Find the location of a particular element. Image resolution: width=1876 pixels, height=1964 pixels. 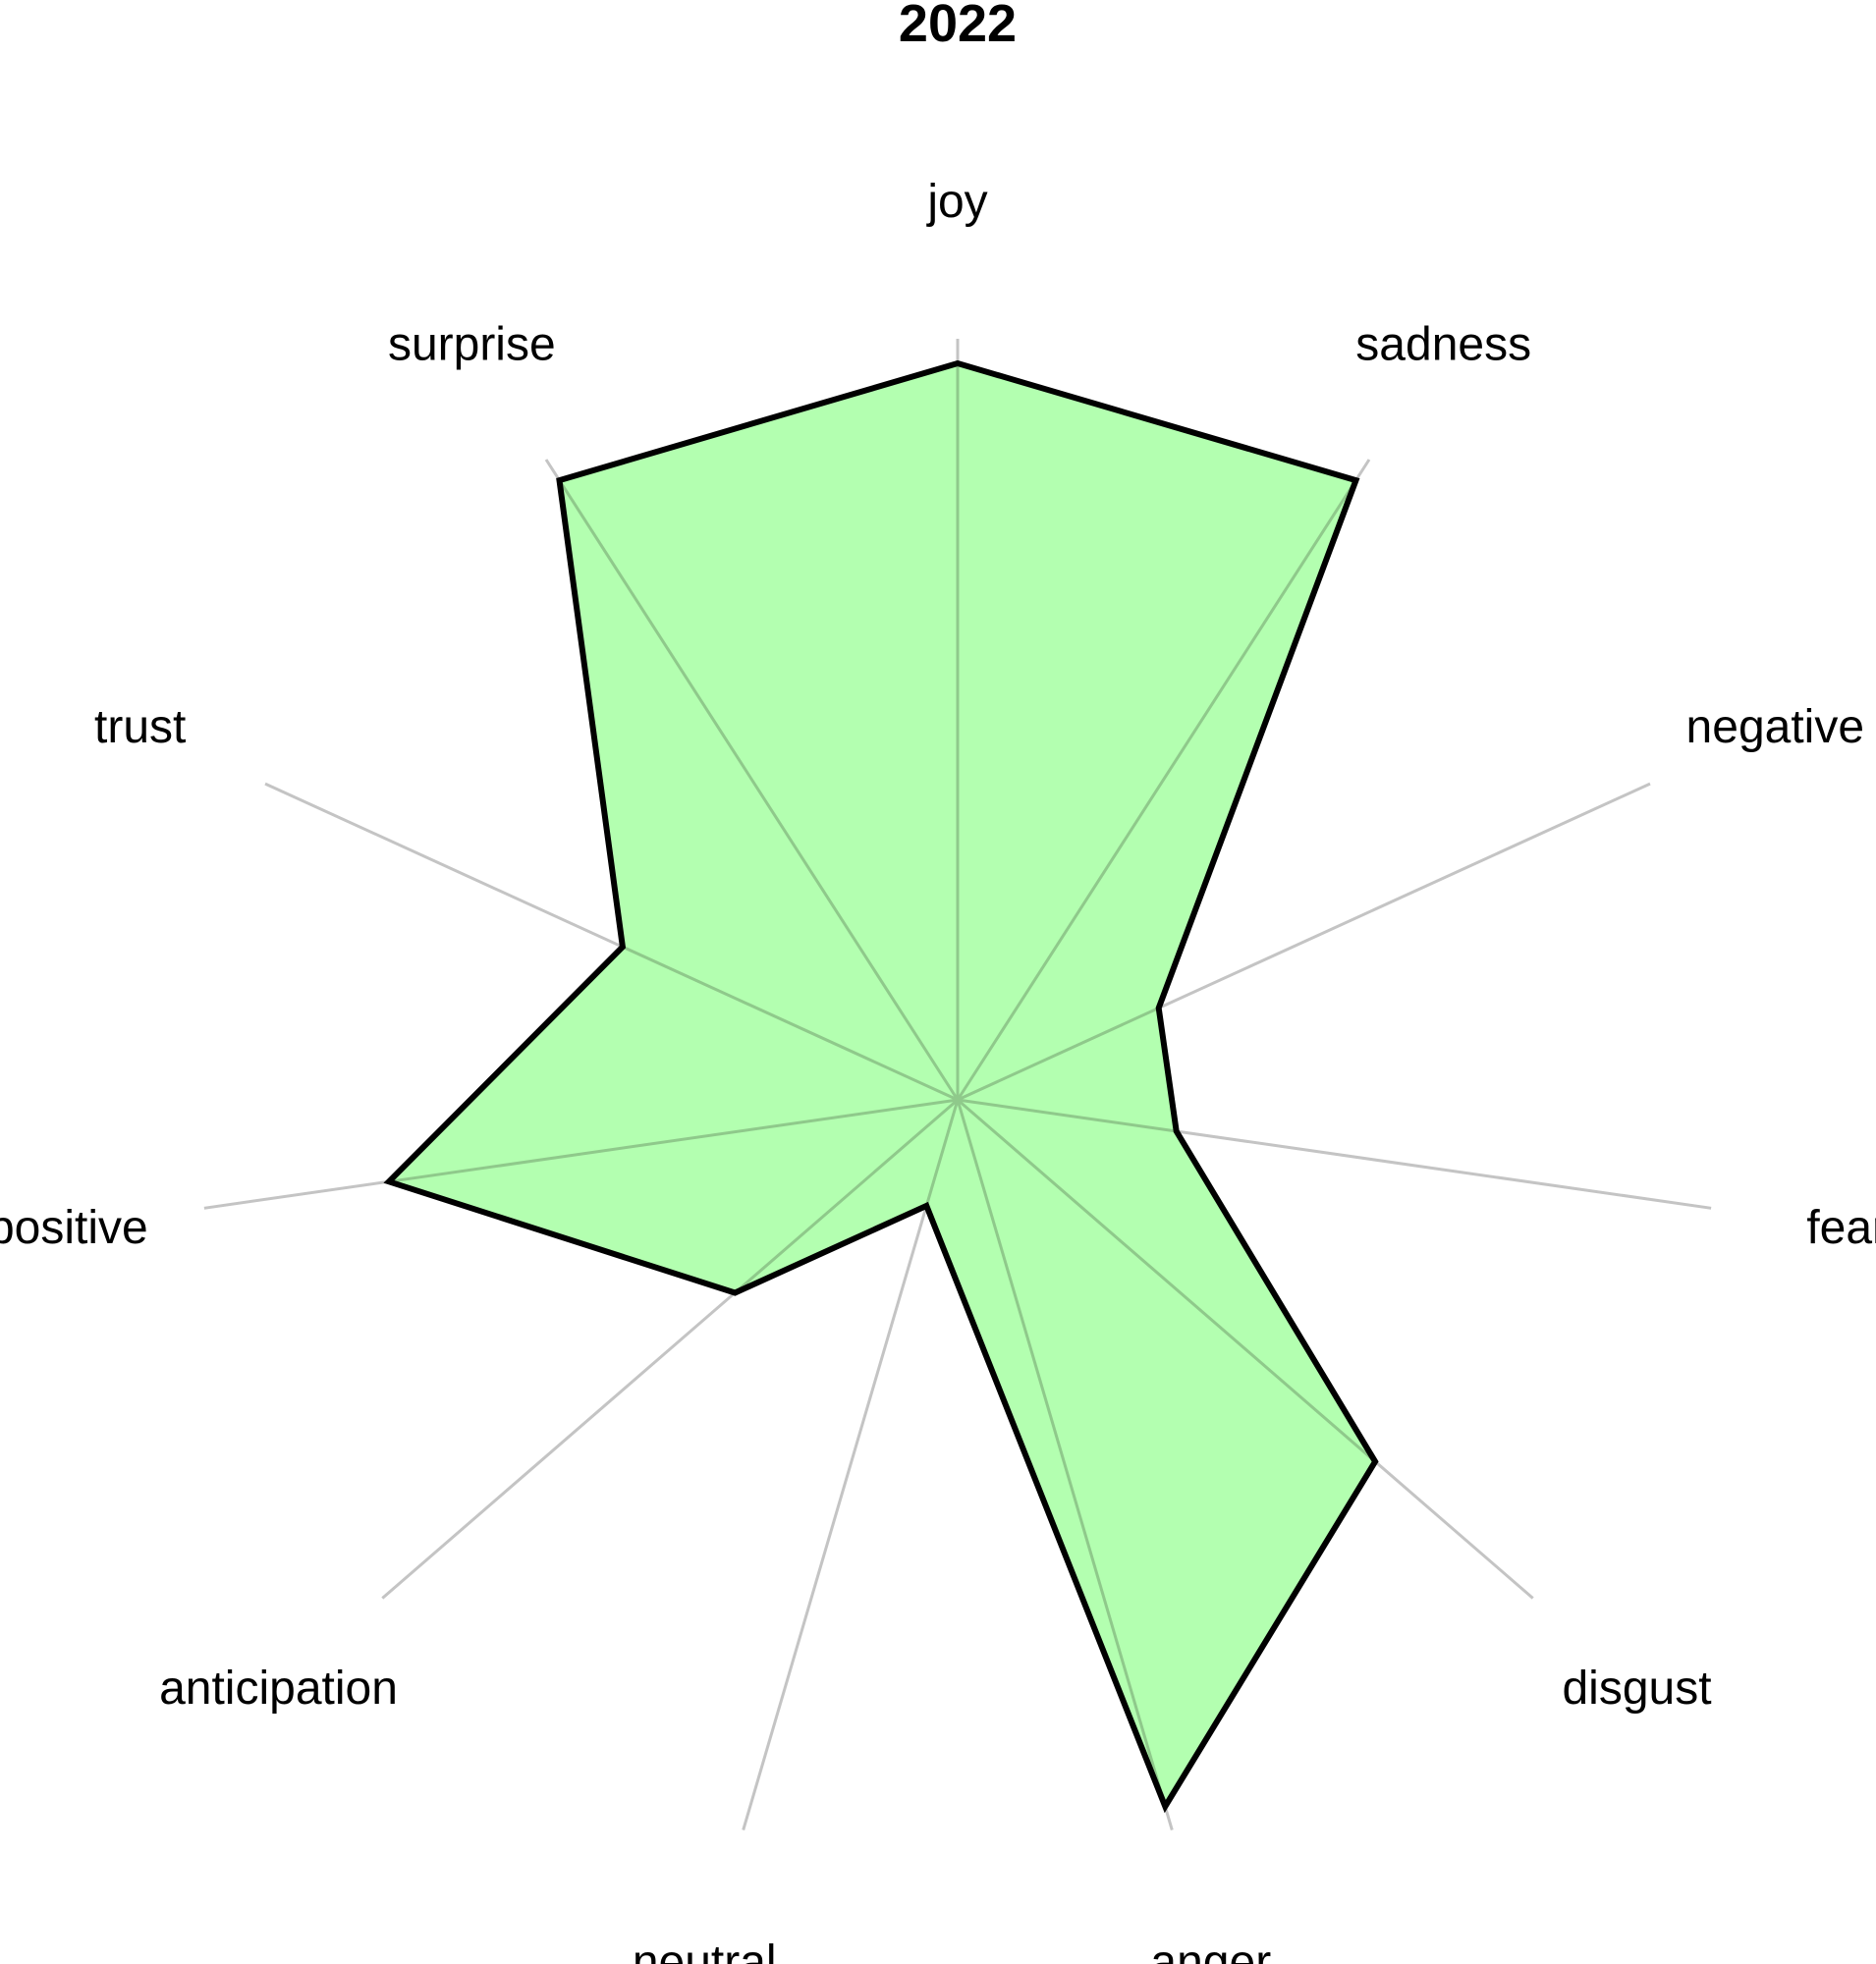

axis-label-sadness: sadness is located at coordinates (1443, 344).